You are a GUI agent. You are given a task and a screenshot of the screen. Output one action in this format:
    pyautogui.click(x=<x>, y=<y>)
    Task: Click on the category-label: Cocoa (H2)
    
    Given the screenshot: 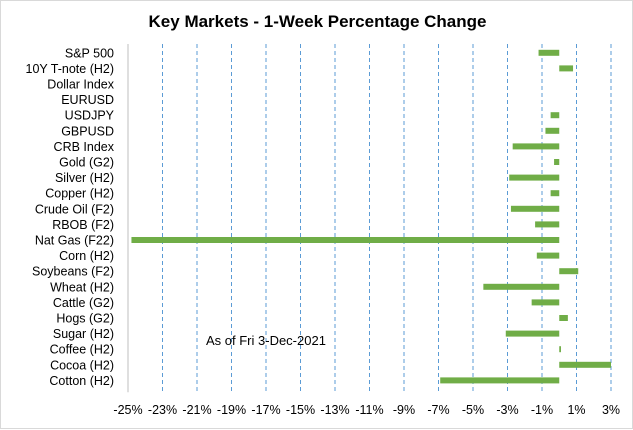 What is the action you would take?
    pyautogui.click(x=82, y=365)
    